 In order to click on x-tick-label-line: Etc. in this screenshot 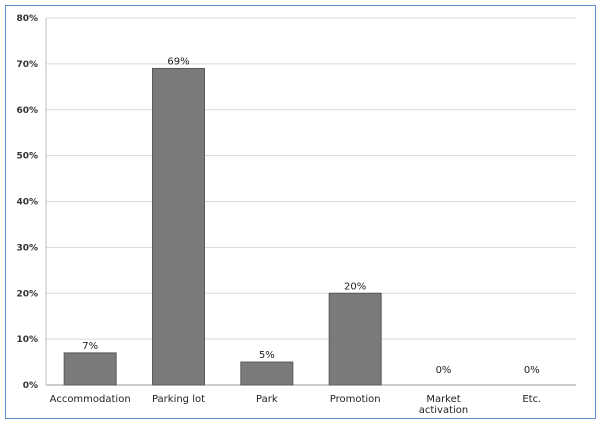, I will do `click(531, 399)`.